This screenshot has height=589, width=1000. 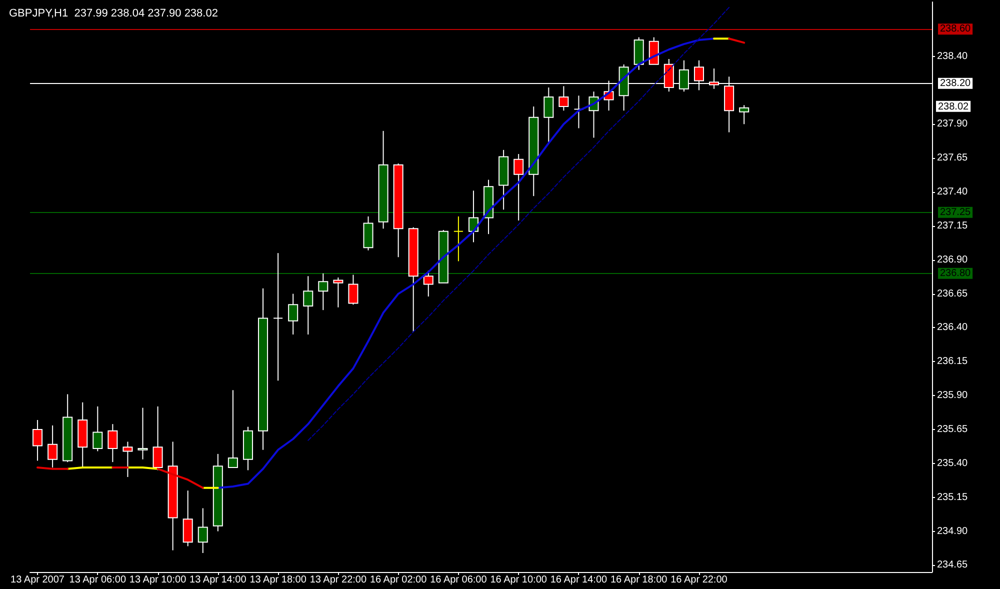 What do you see at coordinates (952, 497) in the screenshot?
I see `y-tick-label: 235.15` at bounding box center [952, 497].